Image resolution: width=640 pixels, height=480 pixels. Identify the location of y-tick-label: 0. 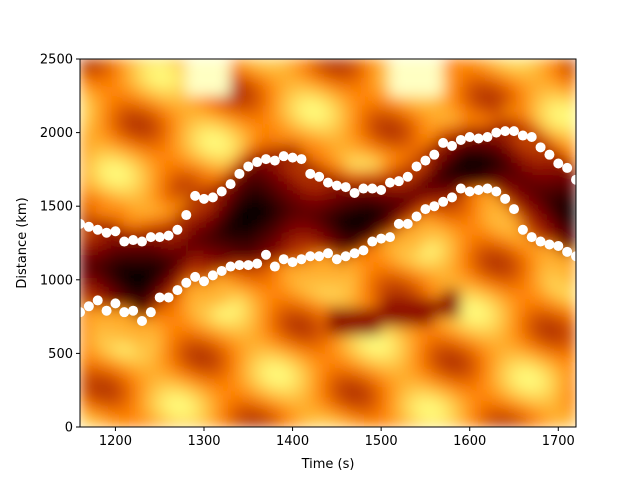
(69, 428).